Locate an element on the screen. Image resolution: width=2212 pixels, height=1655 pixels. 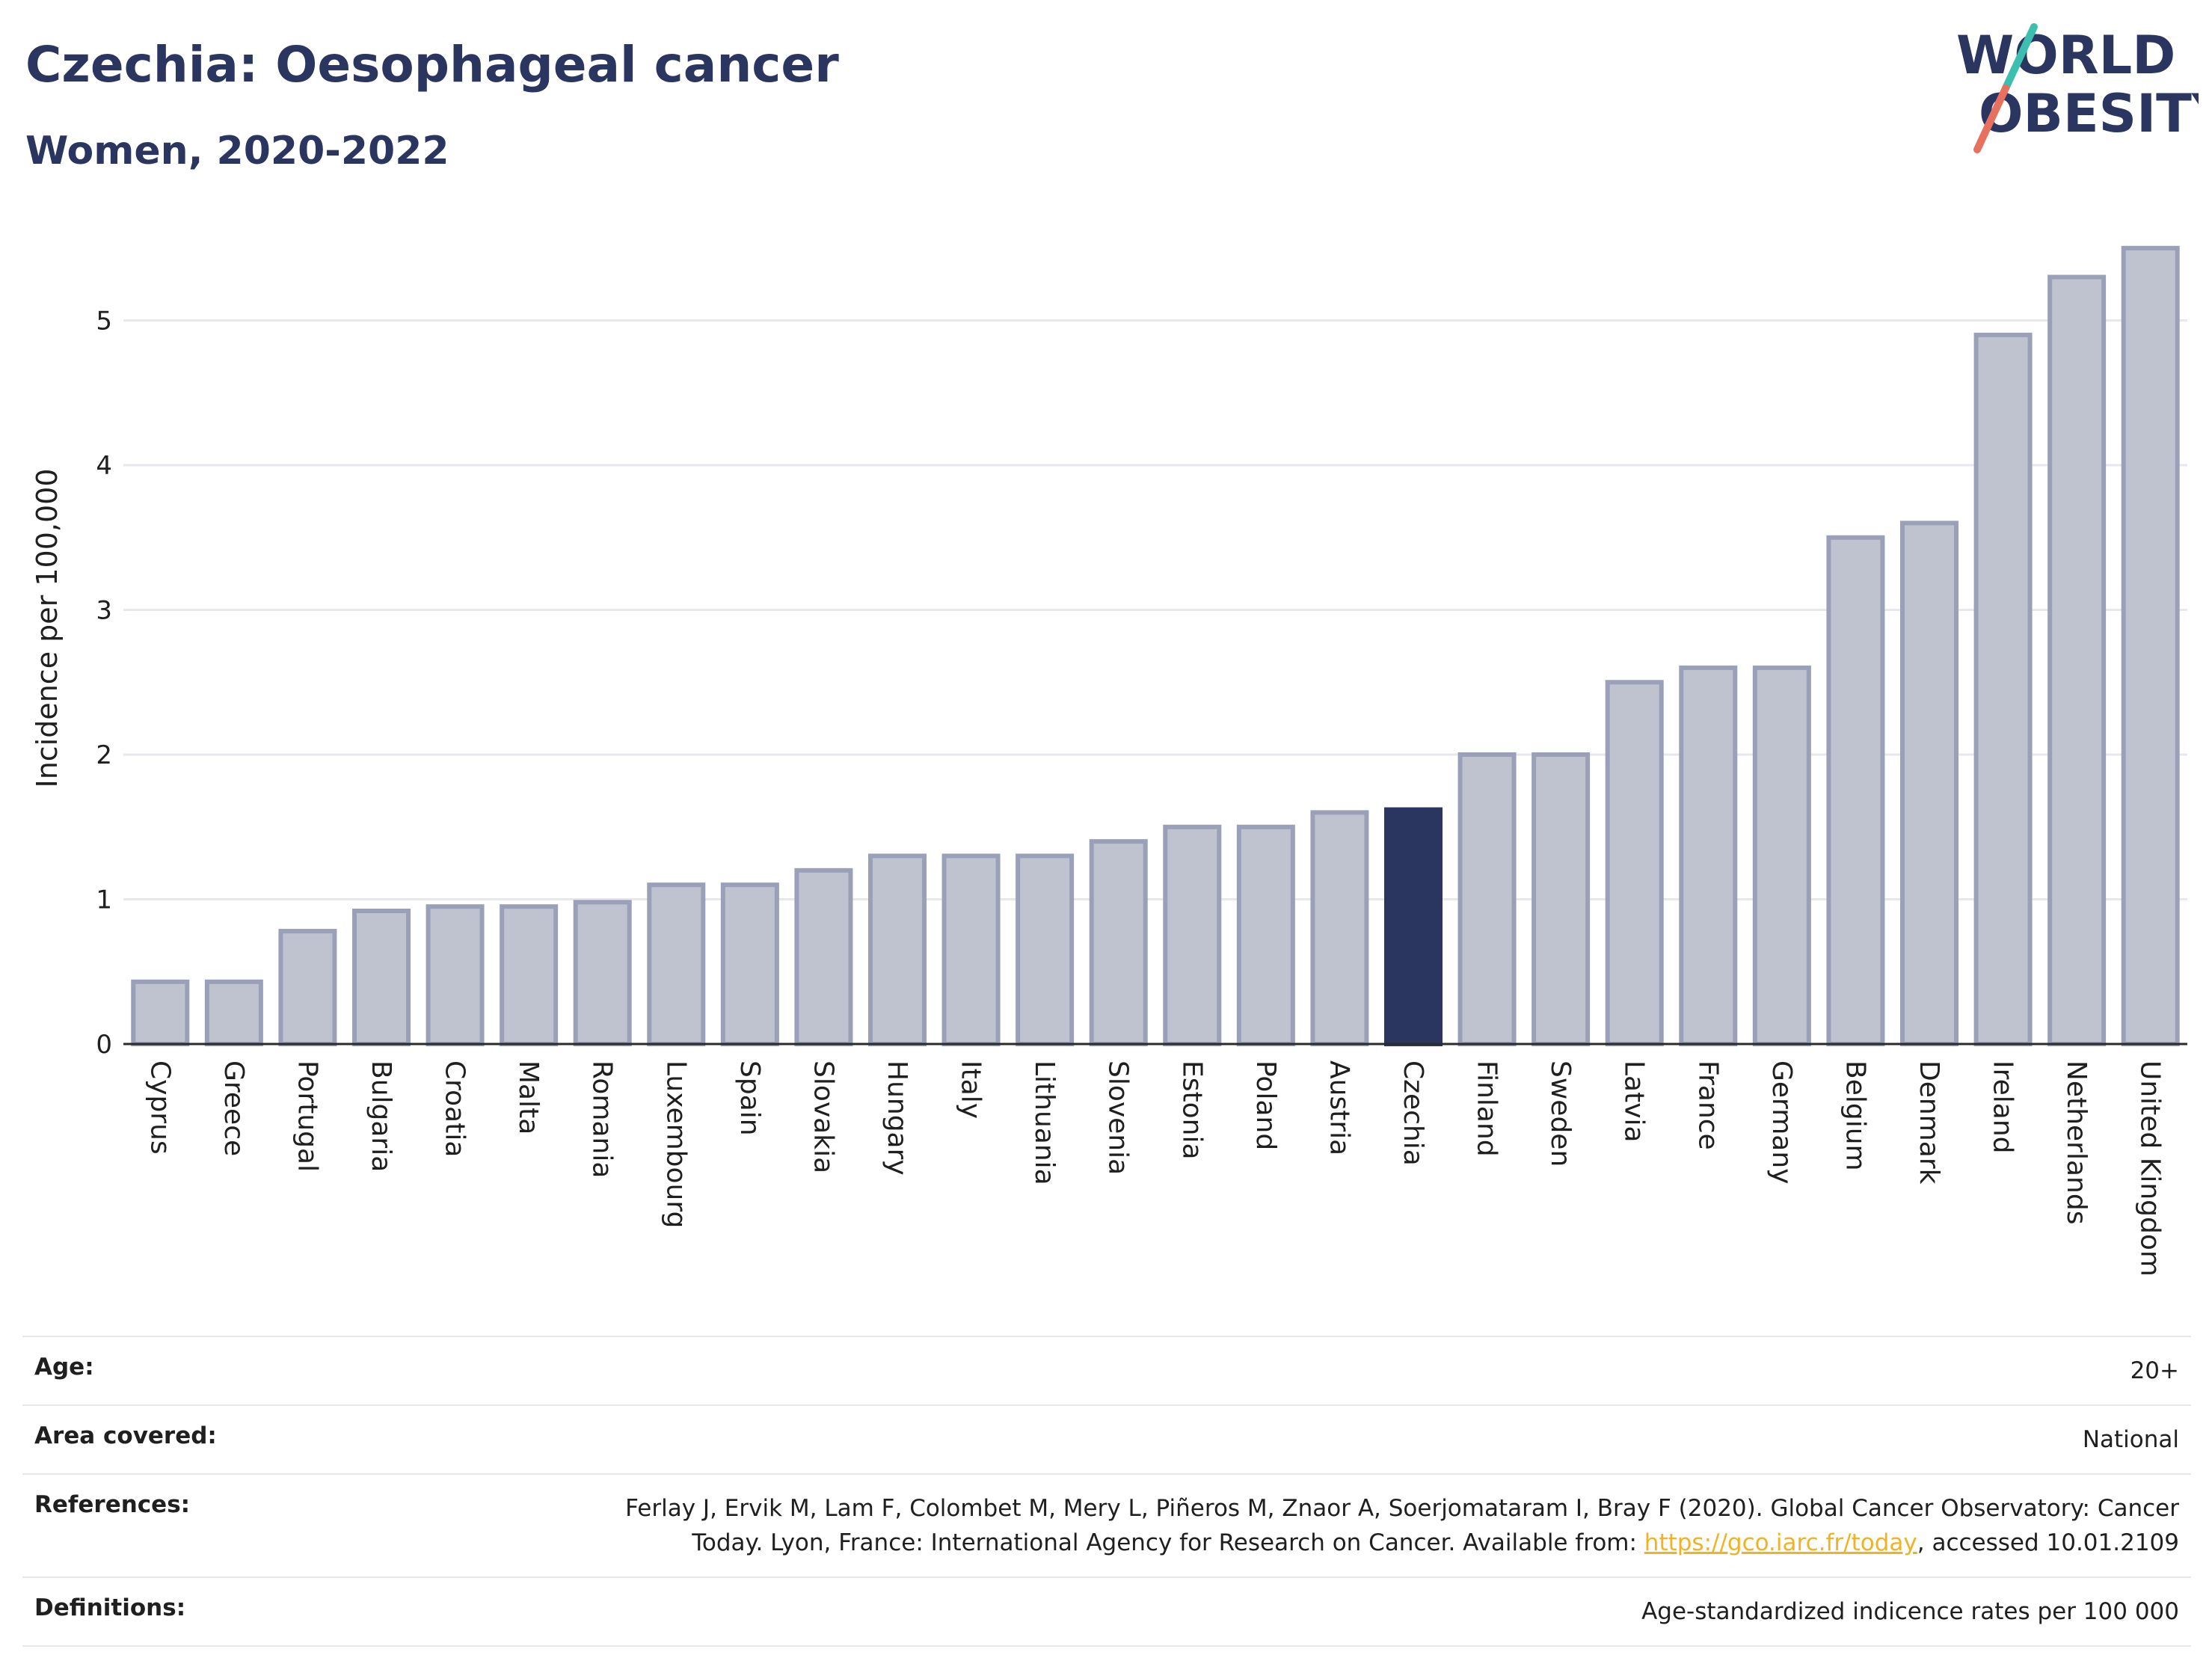
x-tick-label: France is located at coordinates (1707, 1105).